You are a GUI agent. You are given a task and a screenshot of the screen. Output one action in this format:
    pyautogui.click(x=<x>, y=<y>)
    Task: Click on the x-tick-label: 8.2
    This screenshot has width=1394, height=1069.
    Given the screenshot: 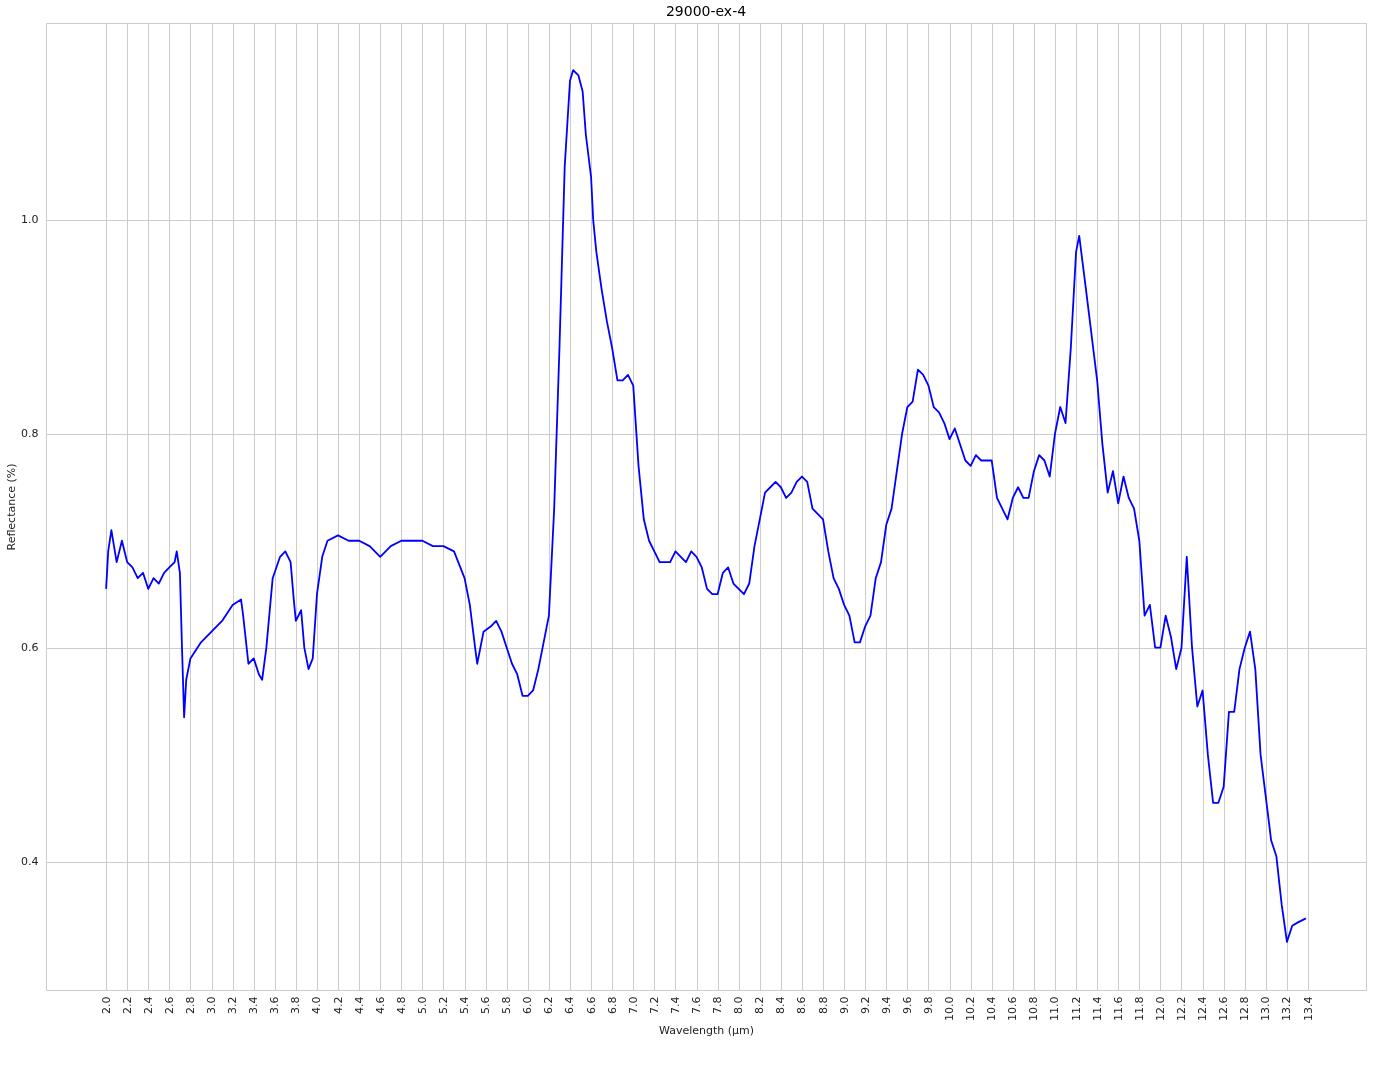 What is the action you would take?
    pyautogui.click(x=760, y=1005)
    